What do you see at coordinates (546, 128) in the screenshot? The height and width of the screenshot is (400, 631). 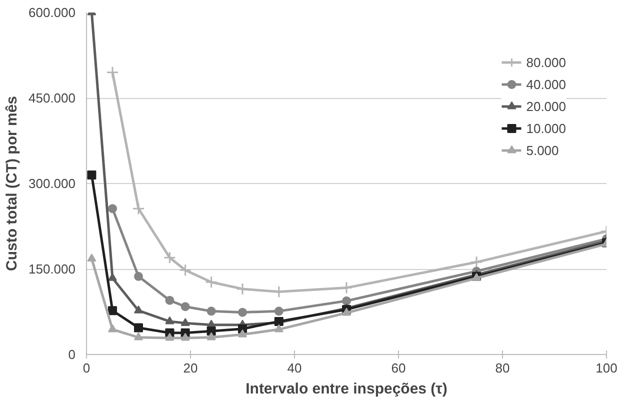 I see `legend-label: 10.000` at bounding box center [546, 128].